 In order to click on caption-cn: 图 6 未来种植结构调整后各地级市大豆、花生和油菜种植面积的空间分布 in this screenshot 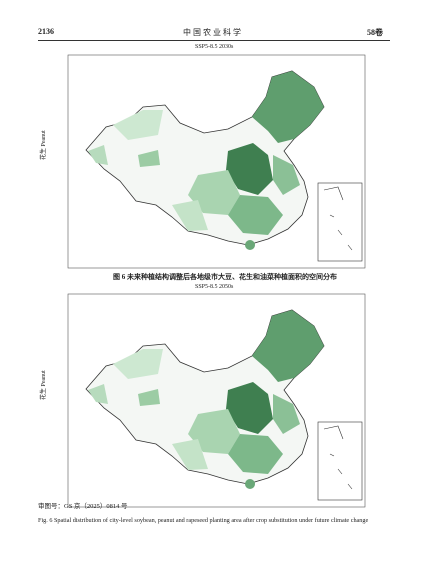, I will do `click(225, 277)`.